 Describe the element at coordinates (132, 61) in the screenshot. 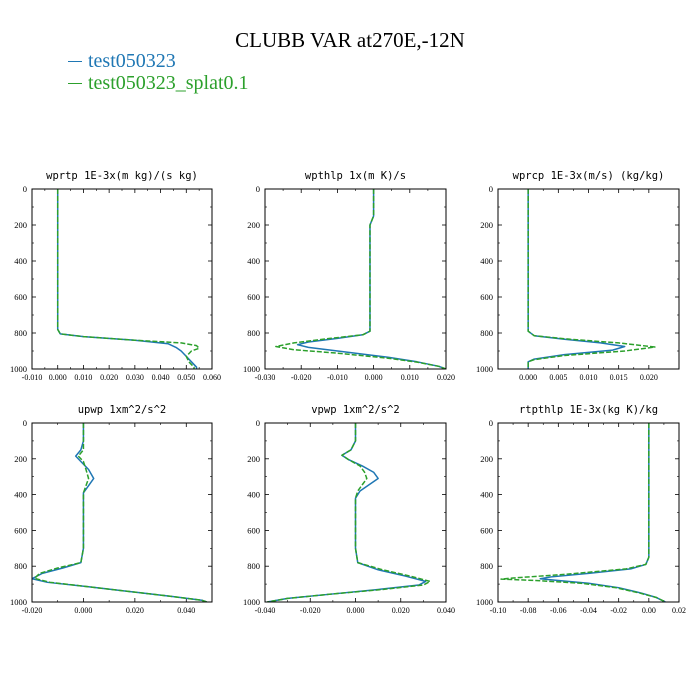

I see `legend-label-series-1: test050323` at that location.